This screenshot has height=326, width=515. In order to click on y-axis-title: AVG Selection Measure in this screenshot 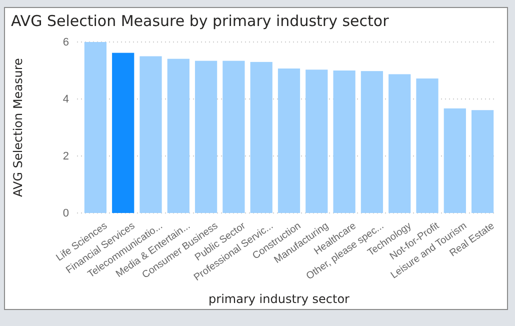, I will do `click(18, 127)`.